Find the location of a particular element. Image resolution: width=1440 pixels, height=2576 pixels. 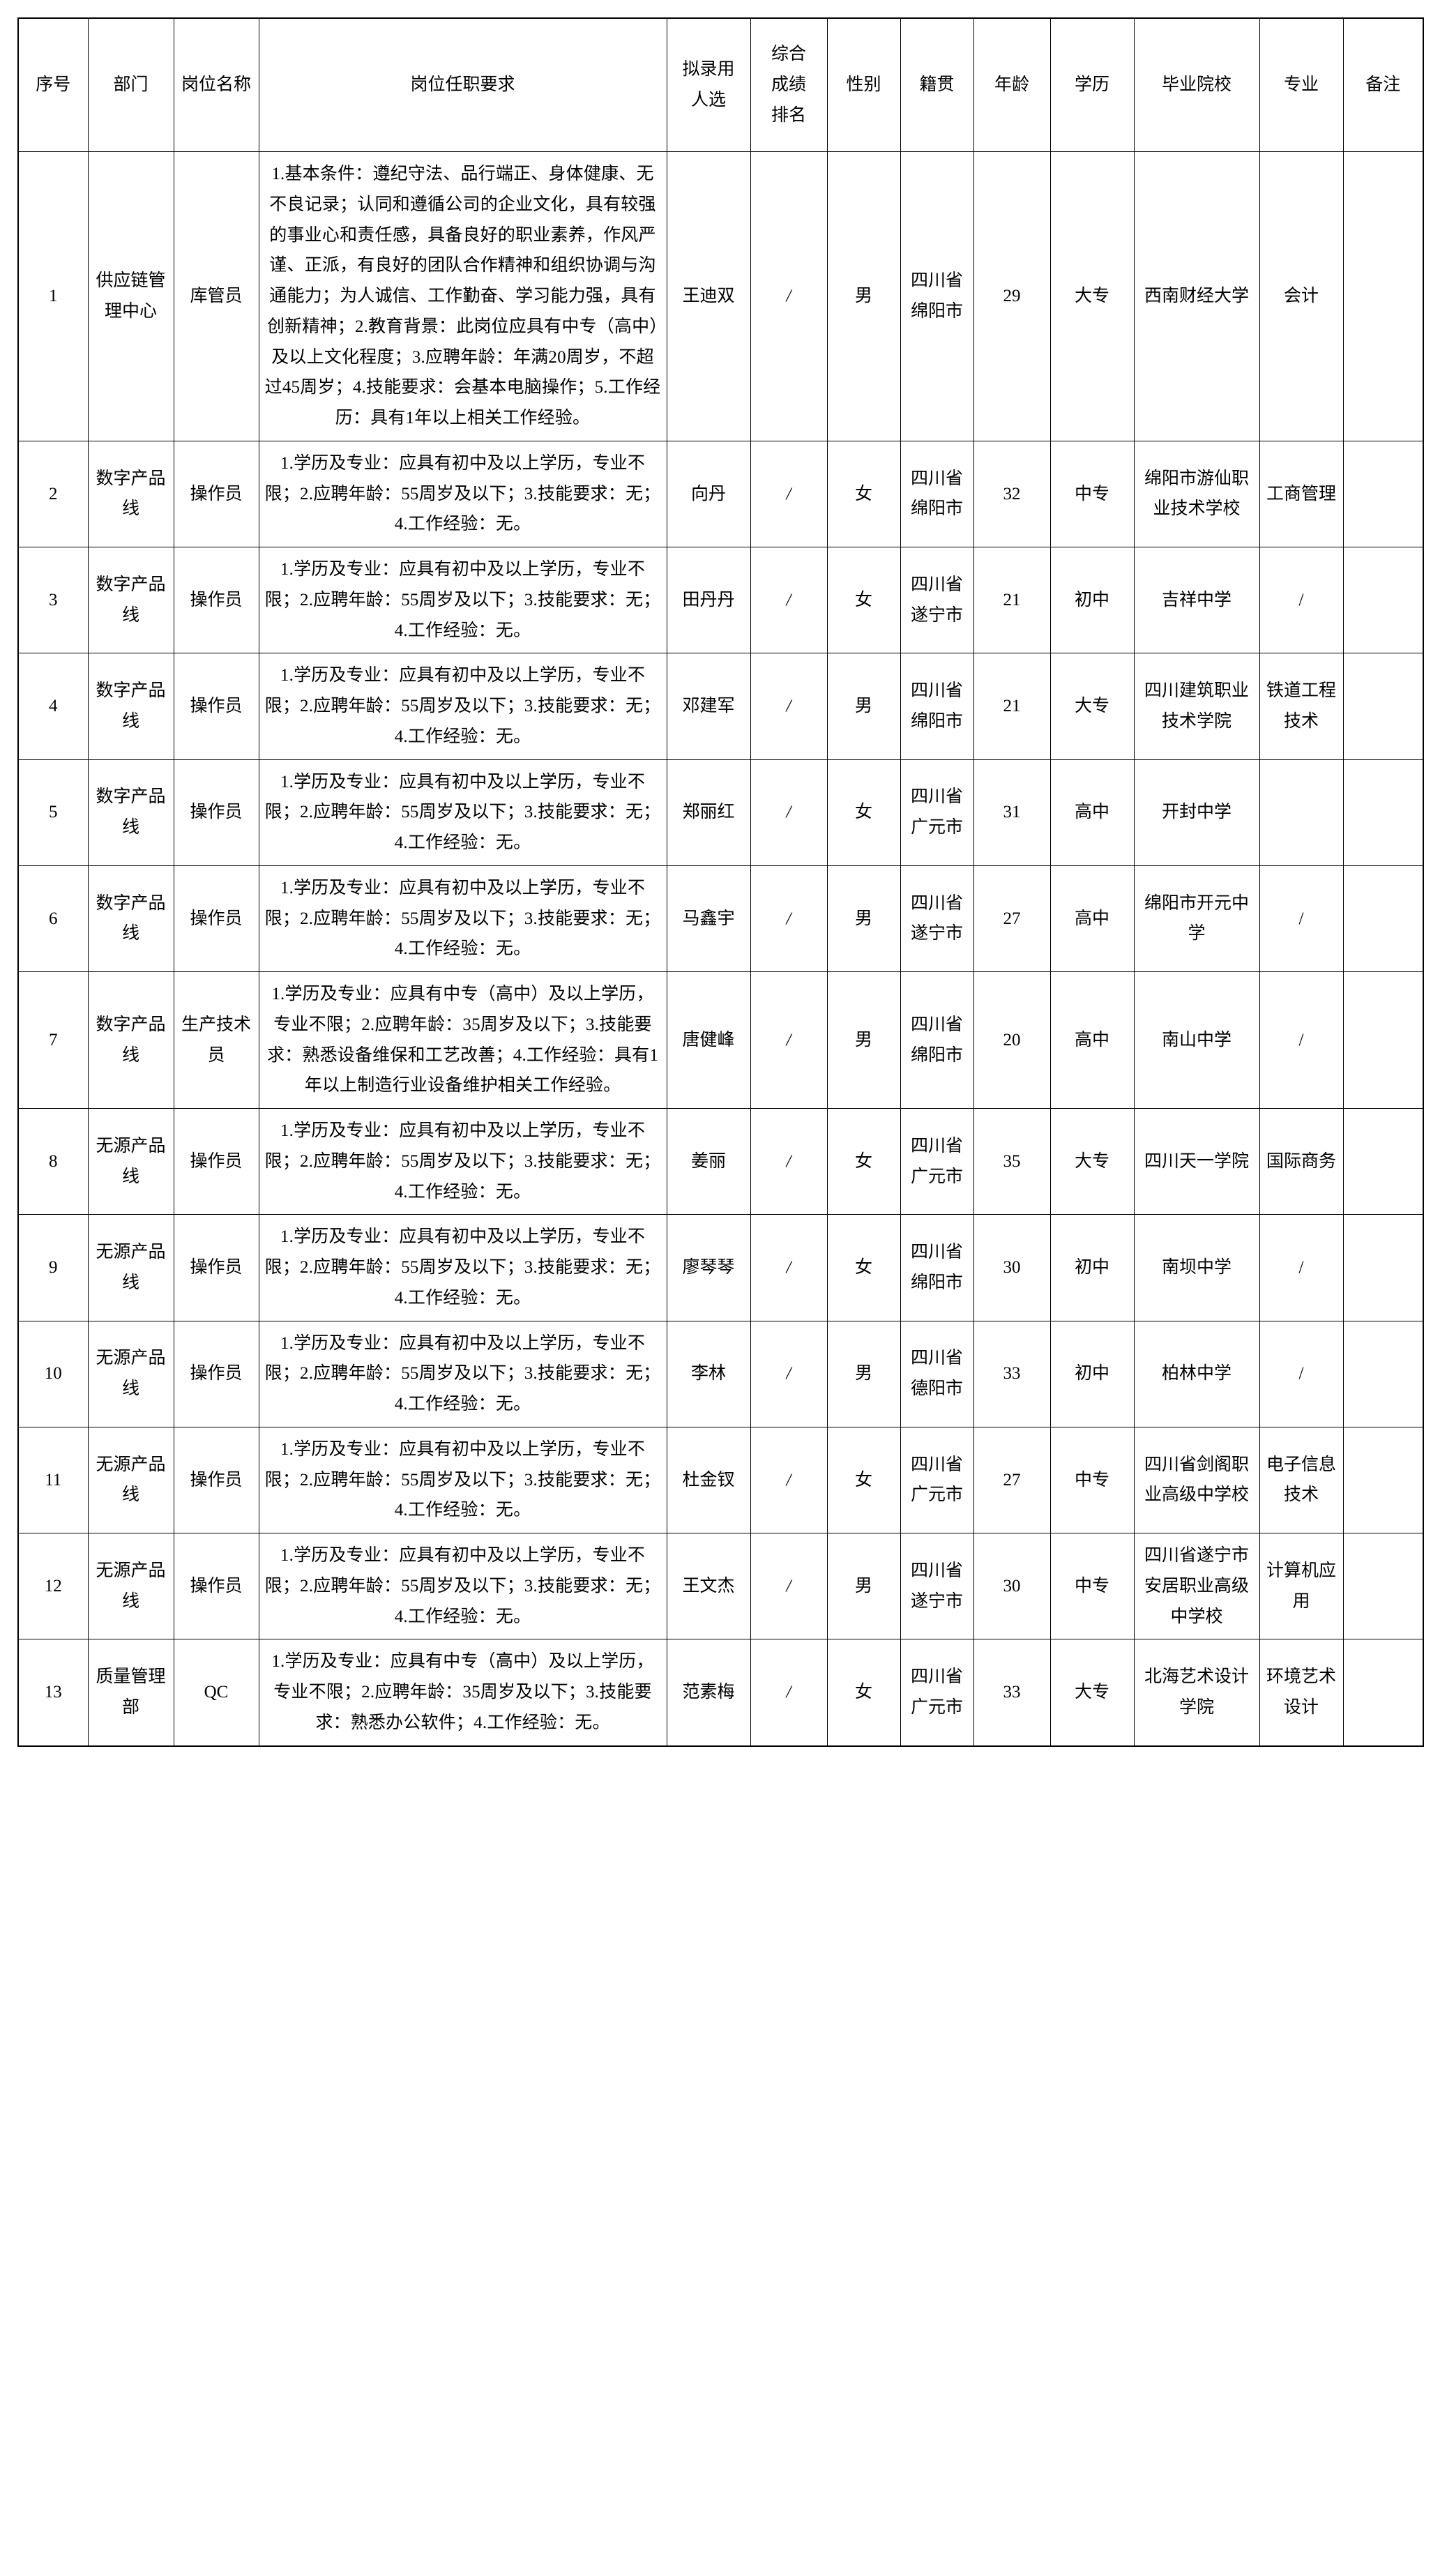

cell-seq: 1 is located at coordinates (53, 296).